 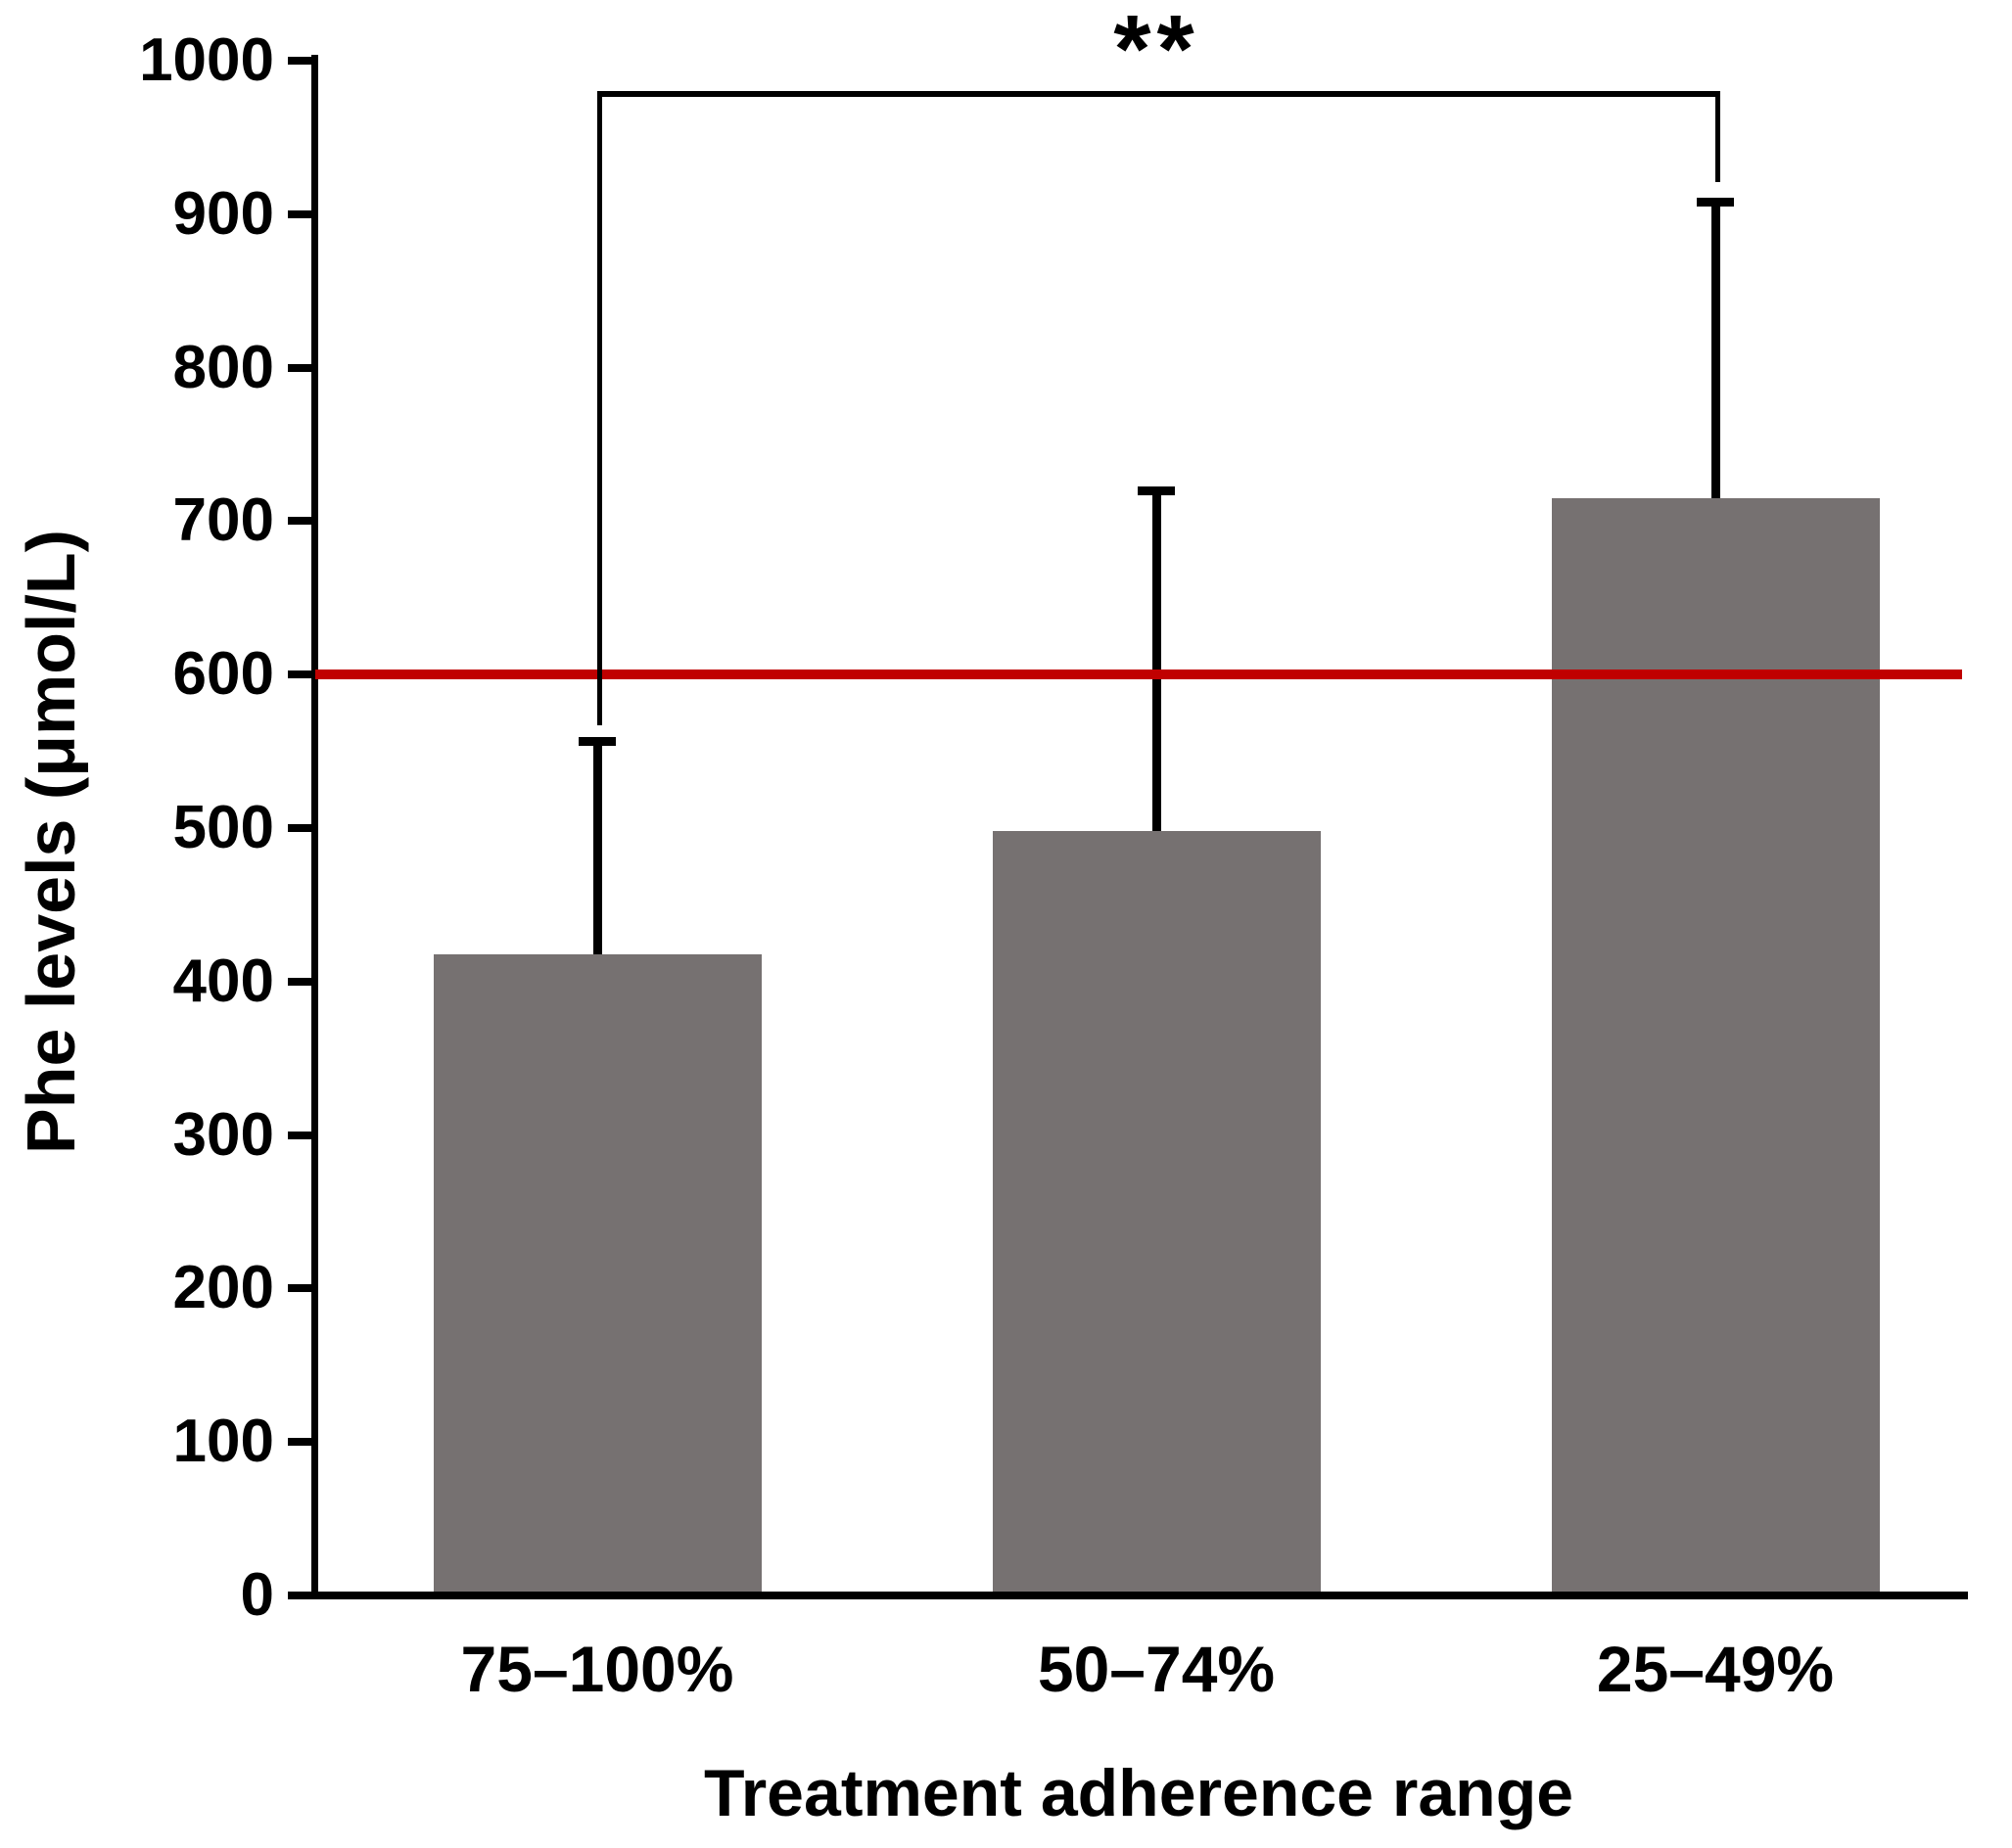 What do you see at coordinates (223, 1288) in the screenshot?
I see `y-tick-label: 200` at bounding box center [223, 1288].